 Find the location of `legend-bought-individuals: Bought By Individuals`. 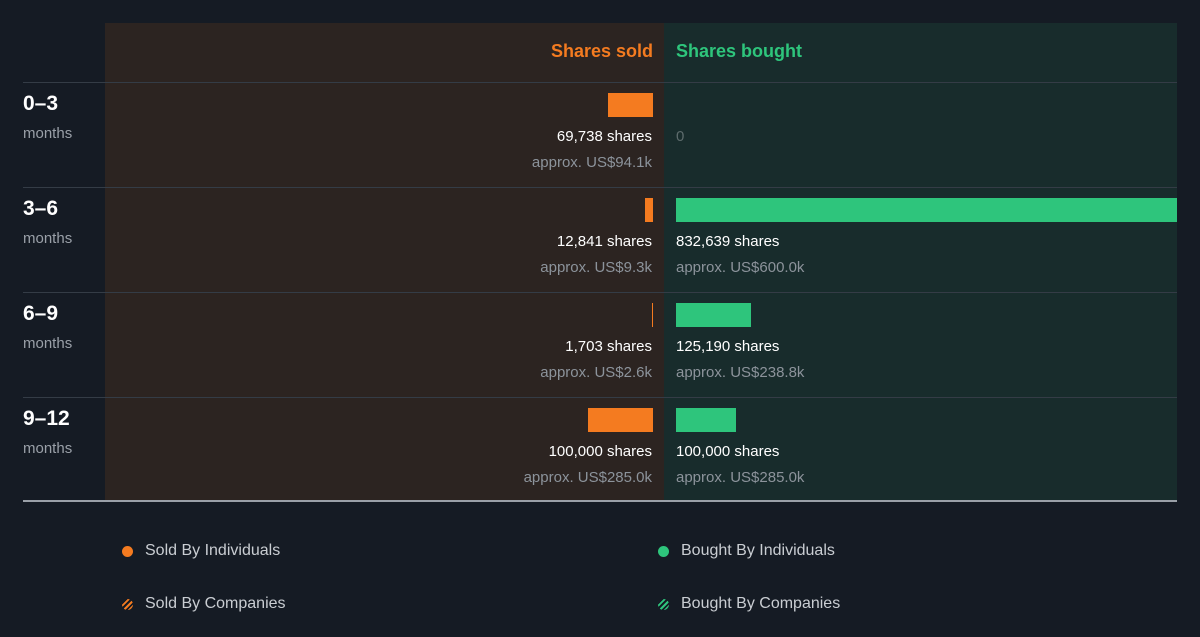

legend-bought-individuals: Bought By Individuals is located at coordinates (746, 551).